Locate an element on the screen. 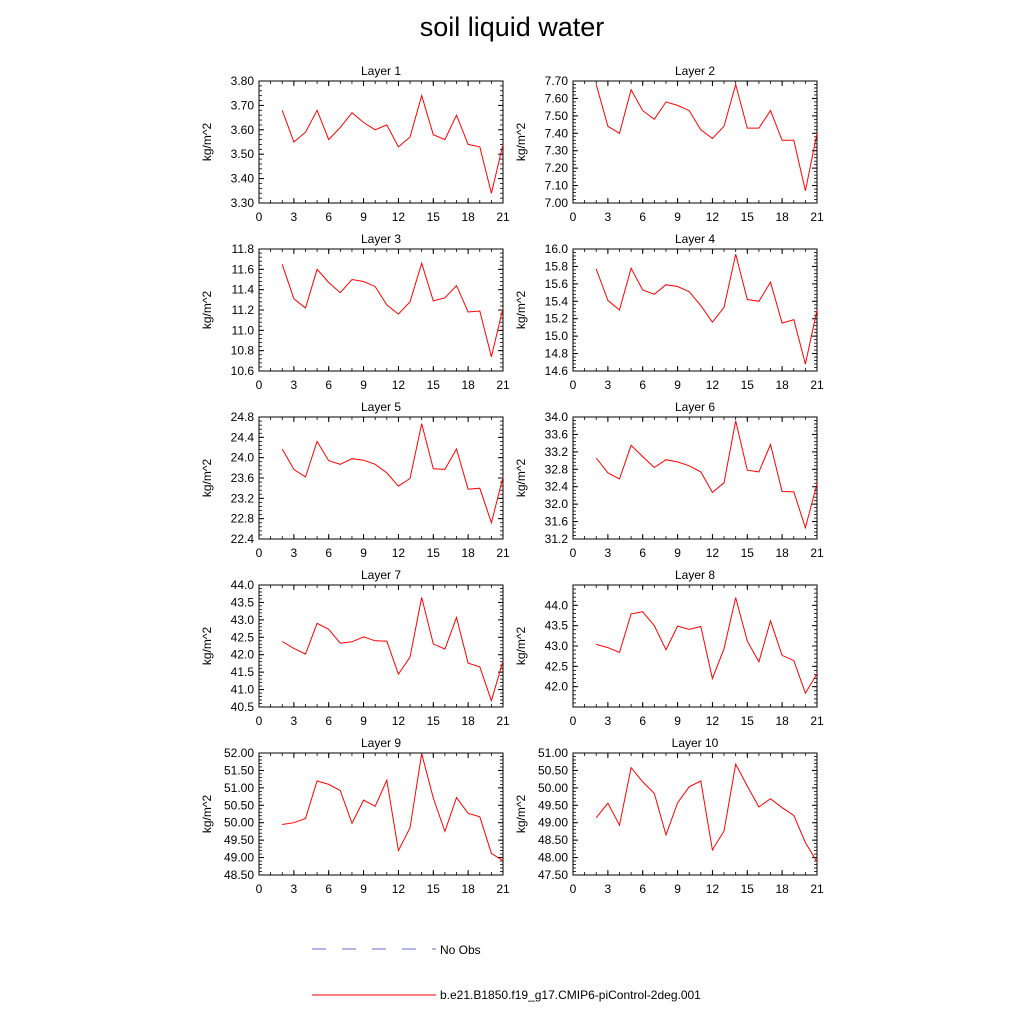 The height and width of the screenshot is (1024, 1024). y-tick-label: 31.2 is located at coordinates (557, 539).